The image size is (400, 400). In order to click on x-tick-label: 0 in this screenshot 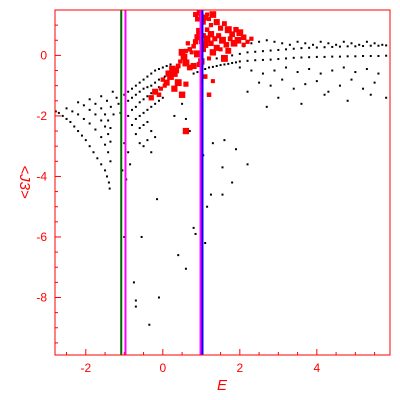, I will do `click(162, 368)`.